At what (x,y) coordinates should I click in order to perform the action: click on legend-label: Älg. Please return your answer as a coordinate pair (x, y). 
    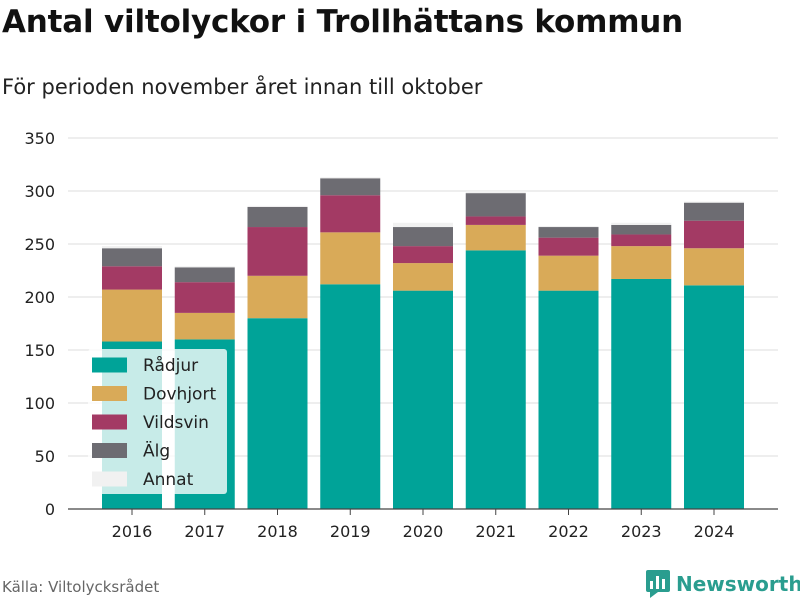
    Looking at the image, I should click on (156, 451).